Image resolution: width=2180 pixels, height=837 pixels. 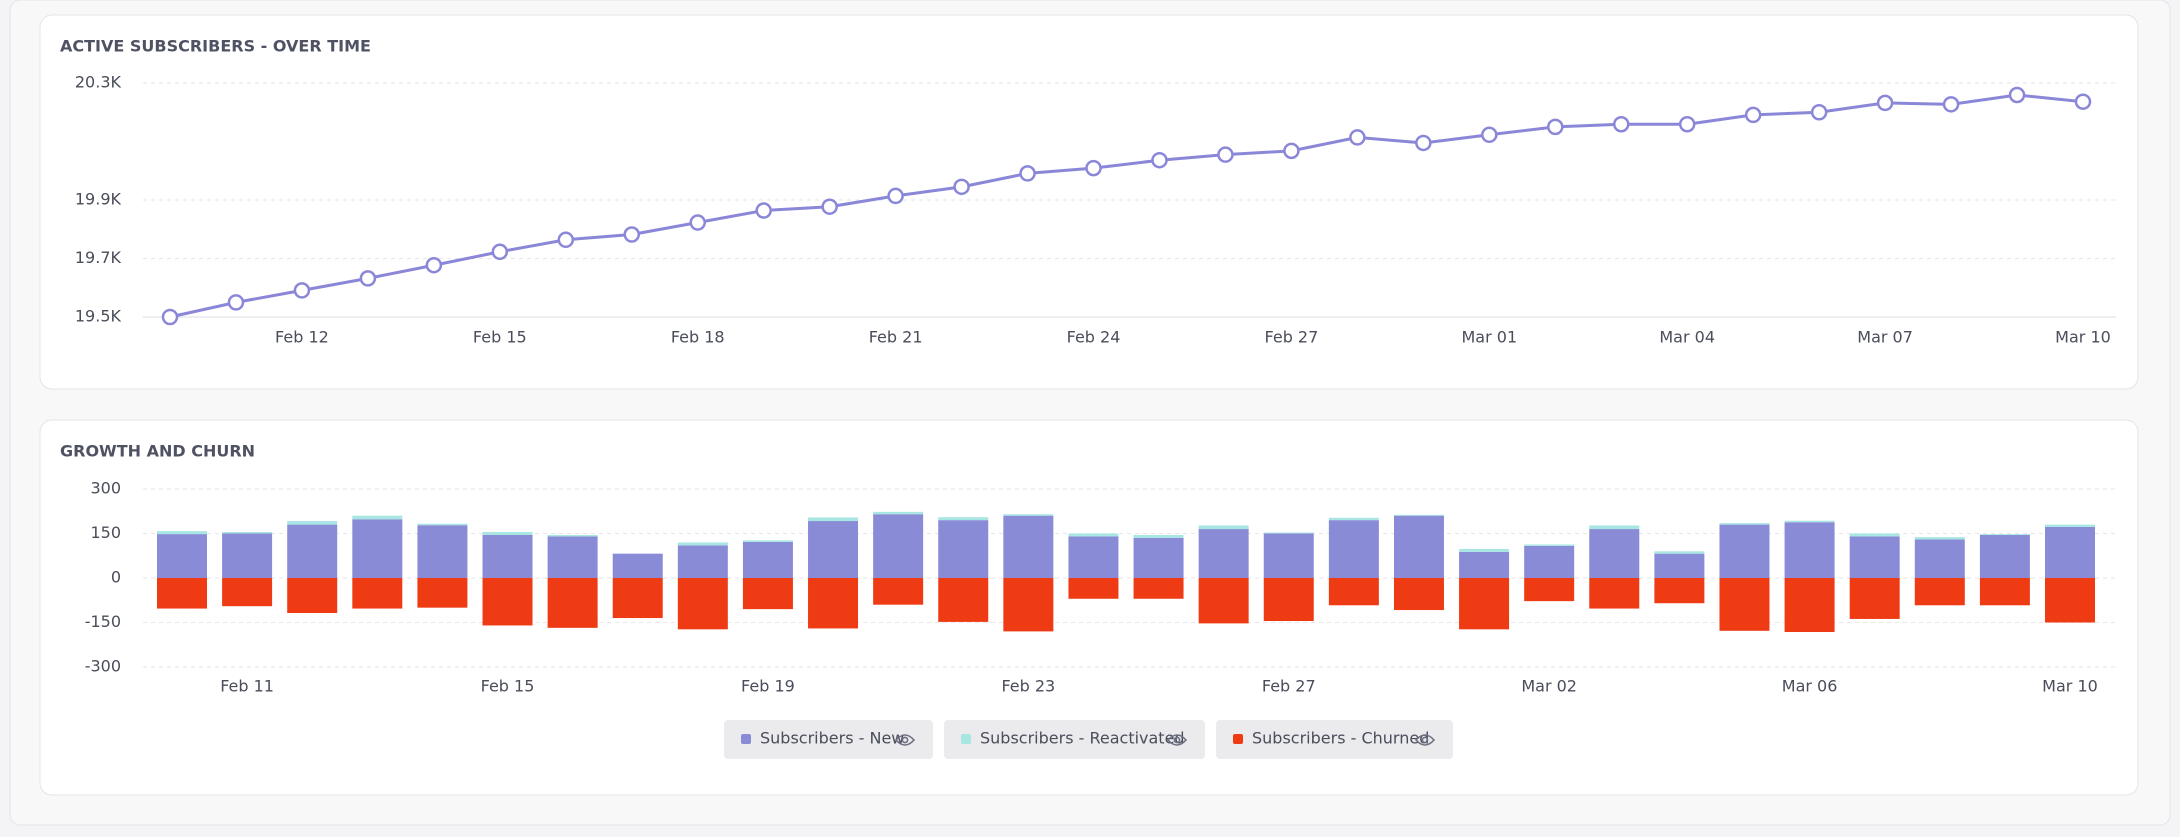 I want to click on legend-swatch, so click(x=966, y=739).